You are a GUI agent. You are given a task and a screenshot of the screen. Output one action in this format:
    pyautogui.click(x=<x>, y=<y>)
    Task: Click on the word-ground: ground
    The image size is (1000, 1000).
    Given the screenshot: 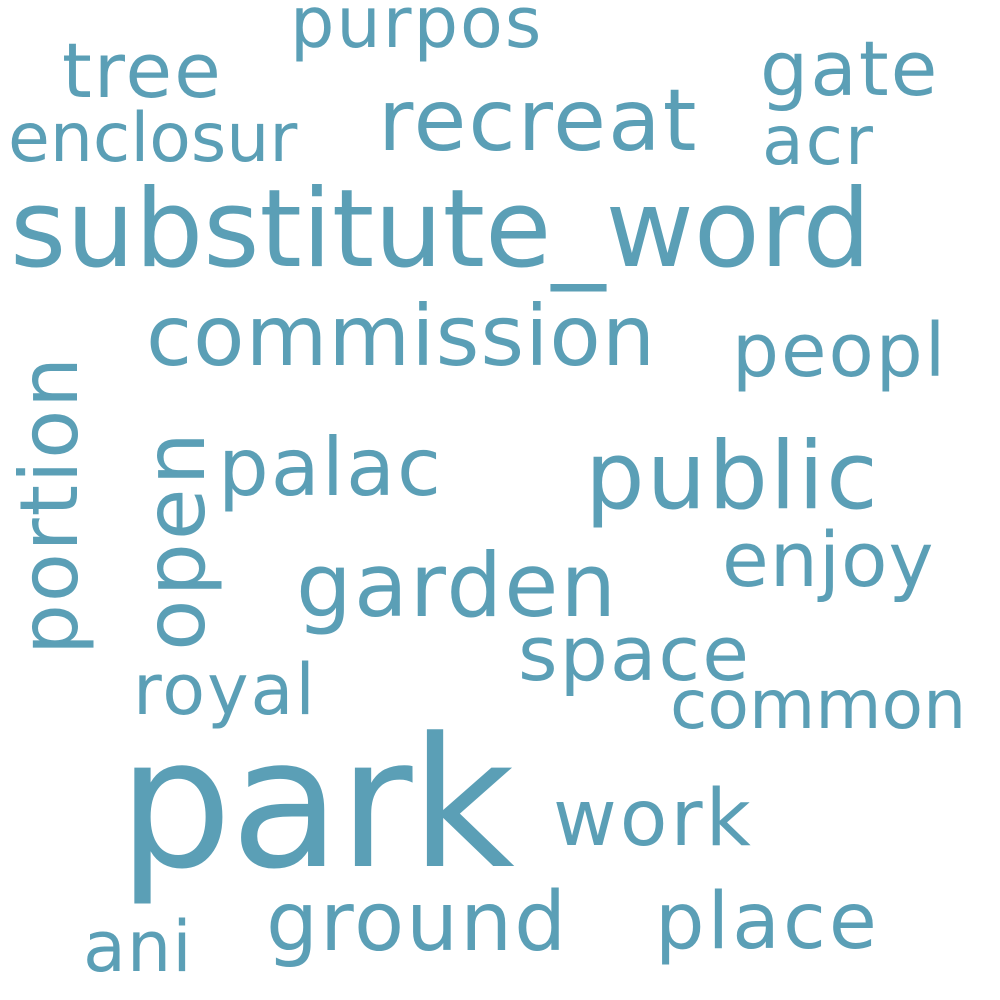 What is the action you would take?
    pyautogui.click(x=417, y=922)
    